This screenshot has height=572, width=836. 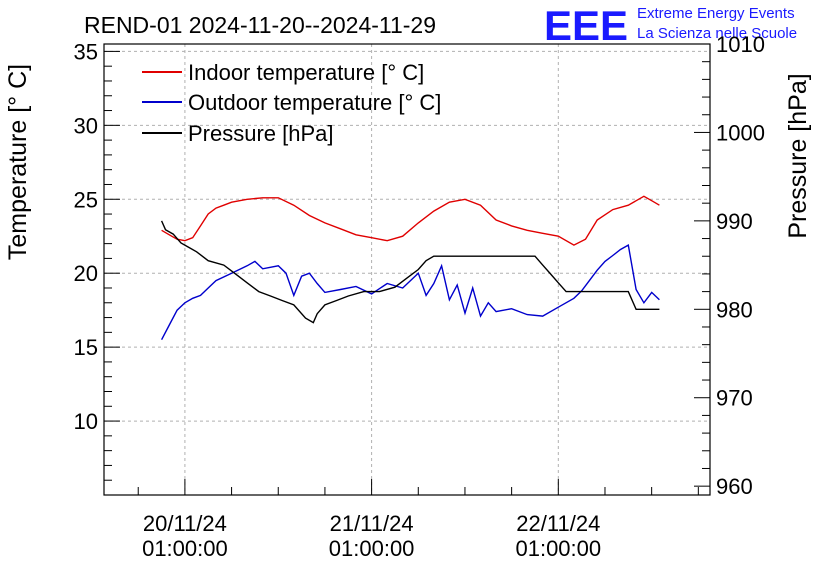 What do you see at coordinates (86, 199) in the screenshot?
I see `y-tick-label-25: 25` at bounding box center [86, 199].